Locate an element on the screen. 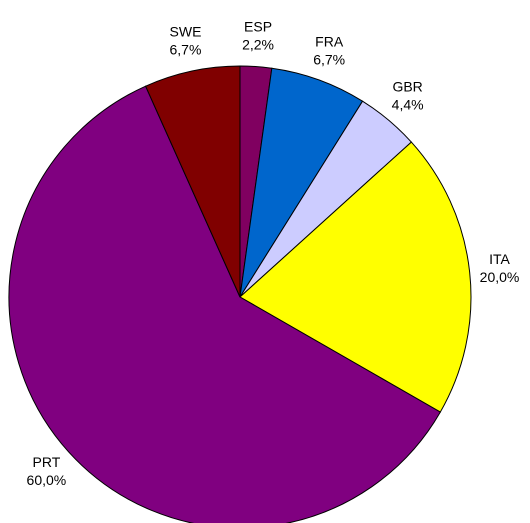  slice-label: FRA is located at coordinates (329, 41).